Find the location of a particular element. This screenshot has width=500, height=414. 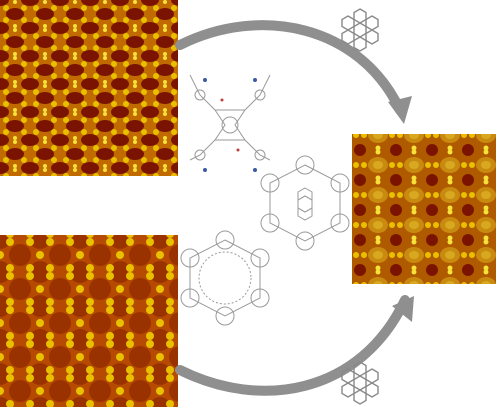

molecular-structure-hexagonal-icon is located at coordinates (225, 278).